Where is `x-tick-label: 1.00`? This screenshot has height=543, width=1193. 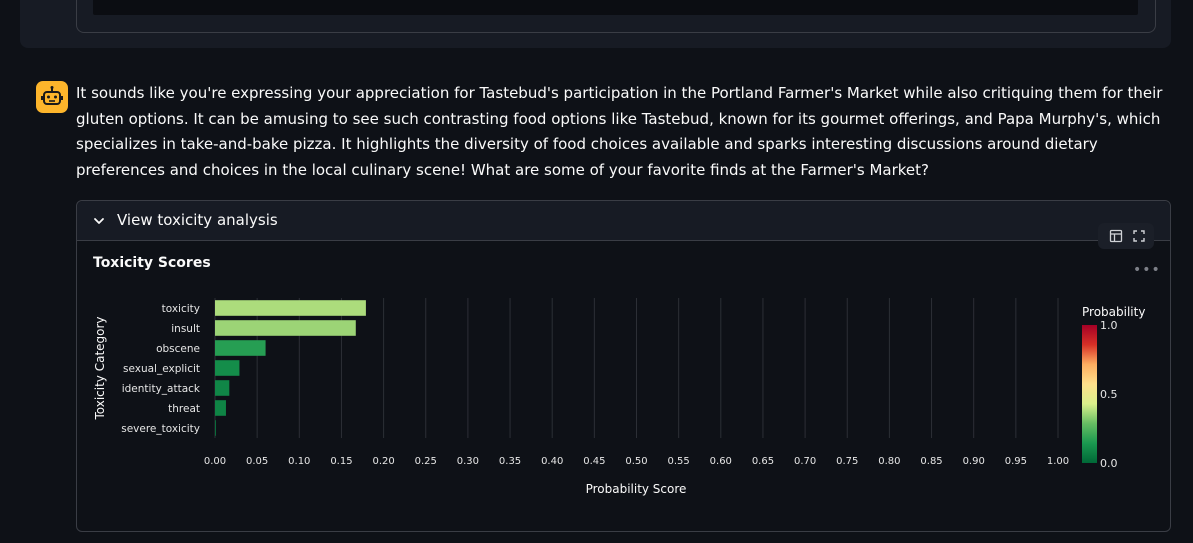
x-tick-label: 1.00 is located at coordinates (1058, 461).